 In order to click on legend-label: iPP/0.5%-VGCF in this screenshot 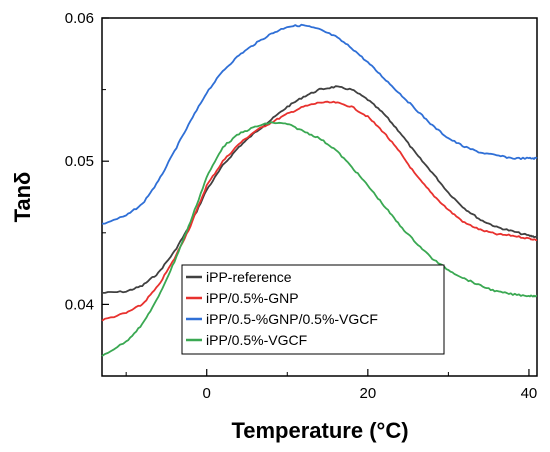, I will do `click(256, 340)`.